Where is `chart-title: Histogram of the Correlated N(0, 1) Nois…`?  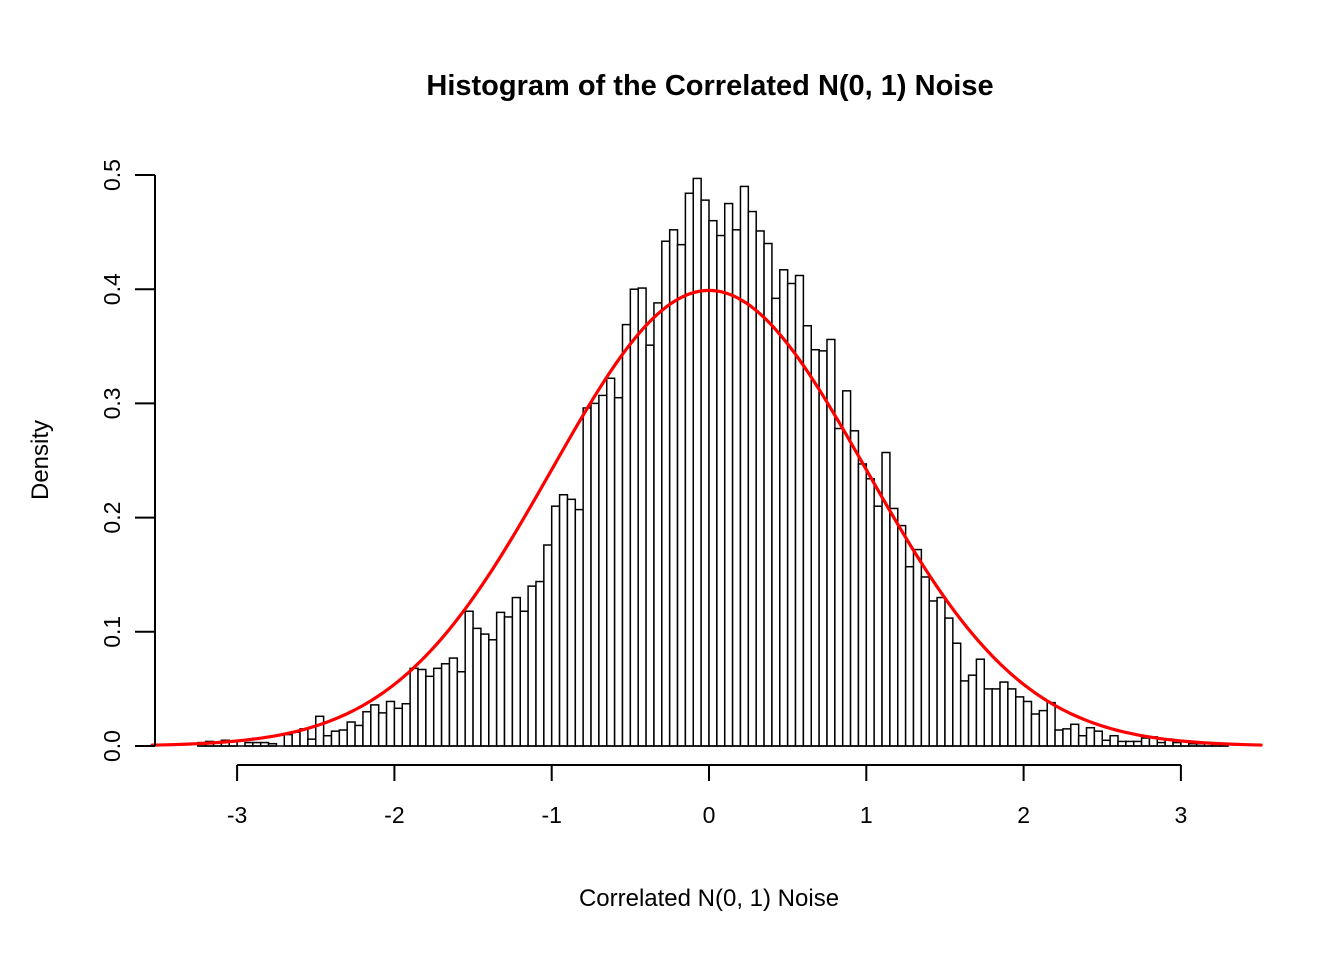
chart-title: Histogram of the Correlated N(0, 1) Nois… is located at coordinates (709, 86).